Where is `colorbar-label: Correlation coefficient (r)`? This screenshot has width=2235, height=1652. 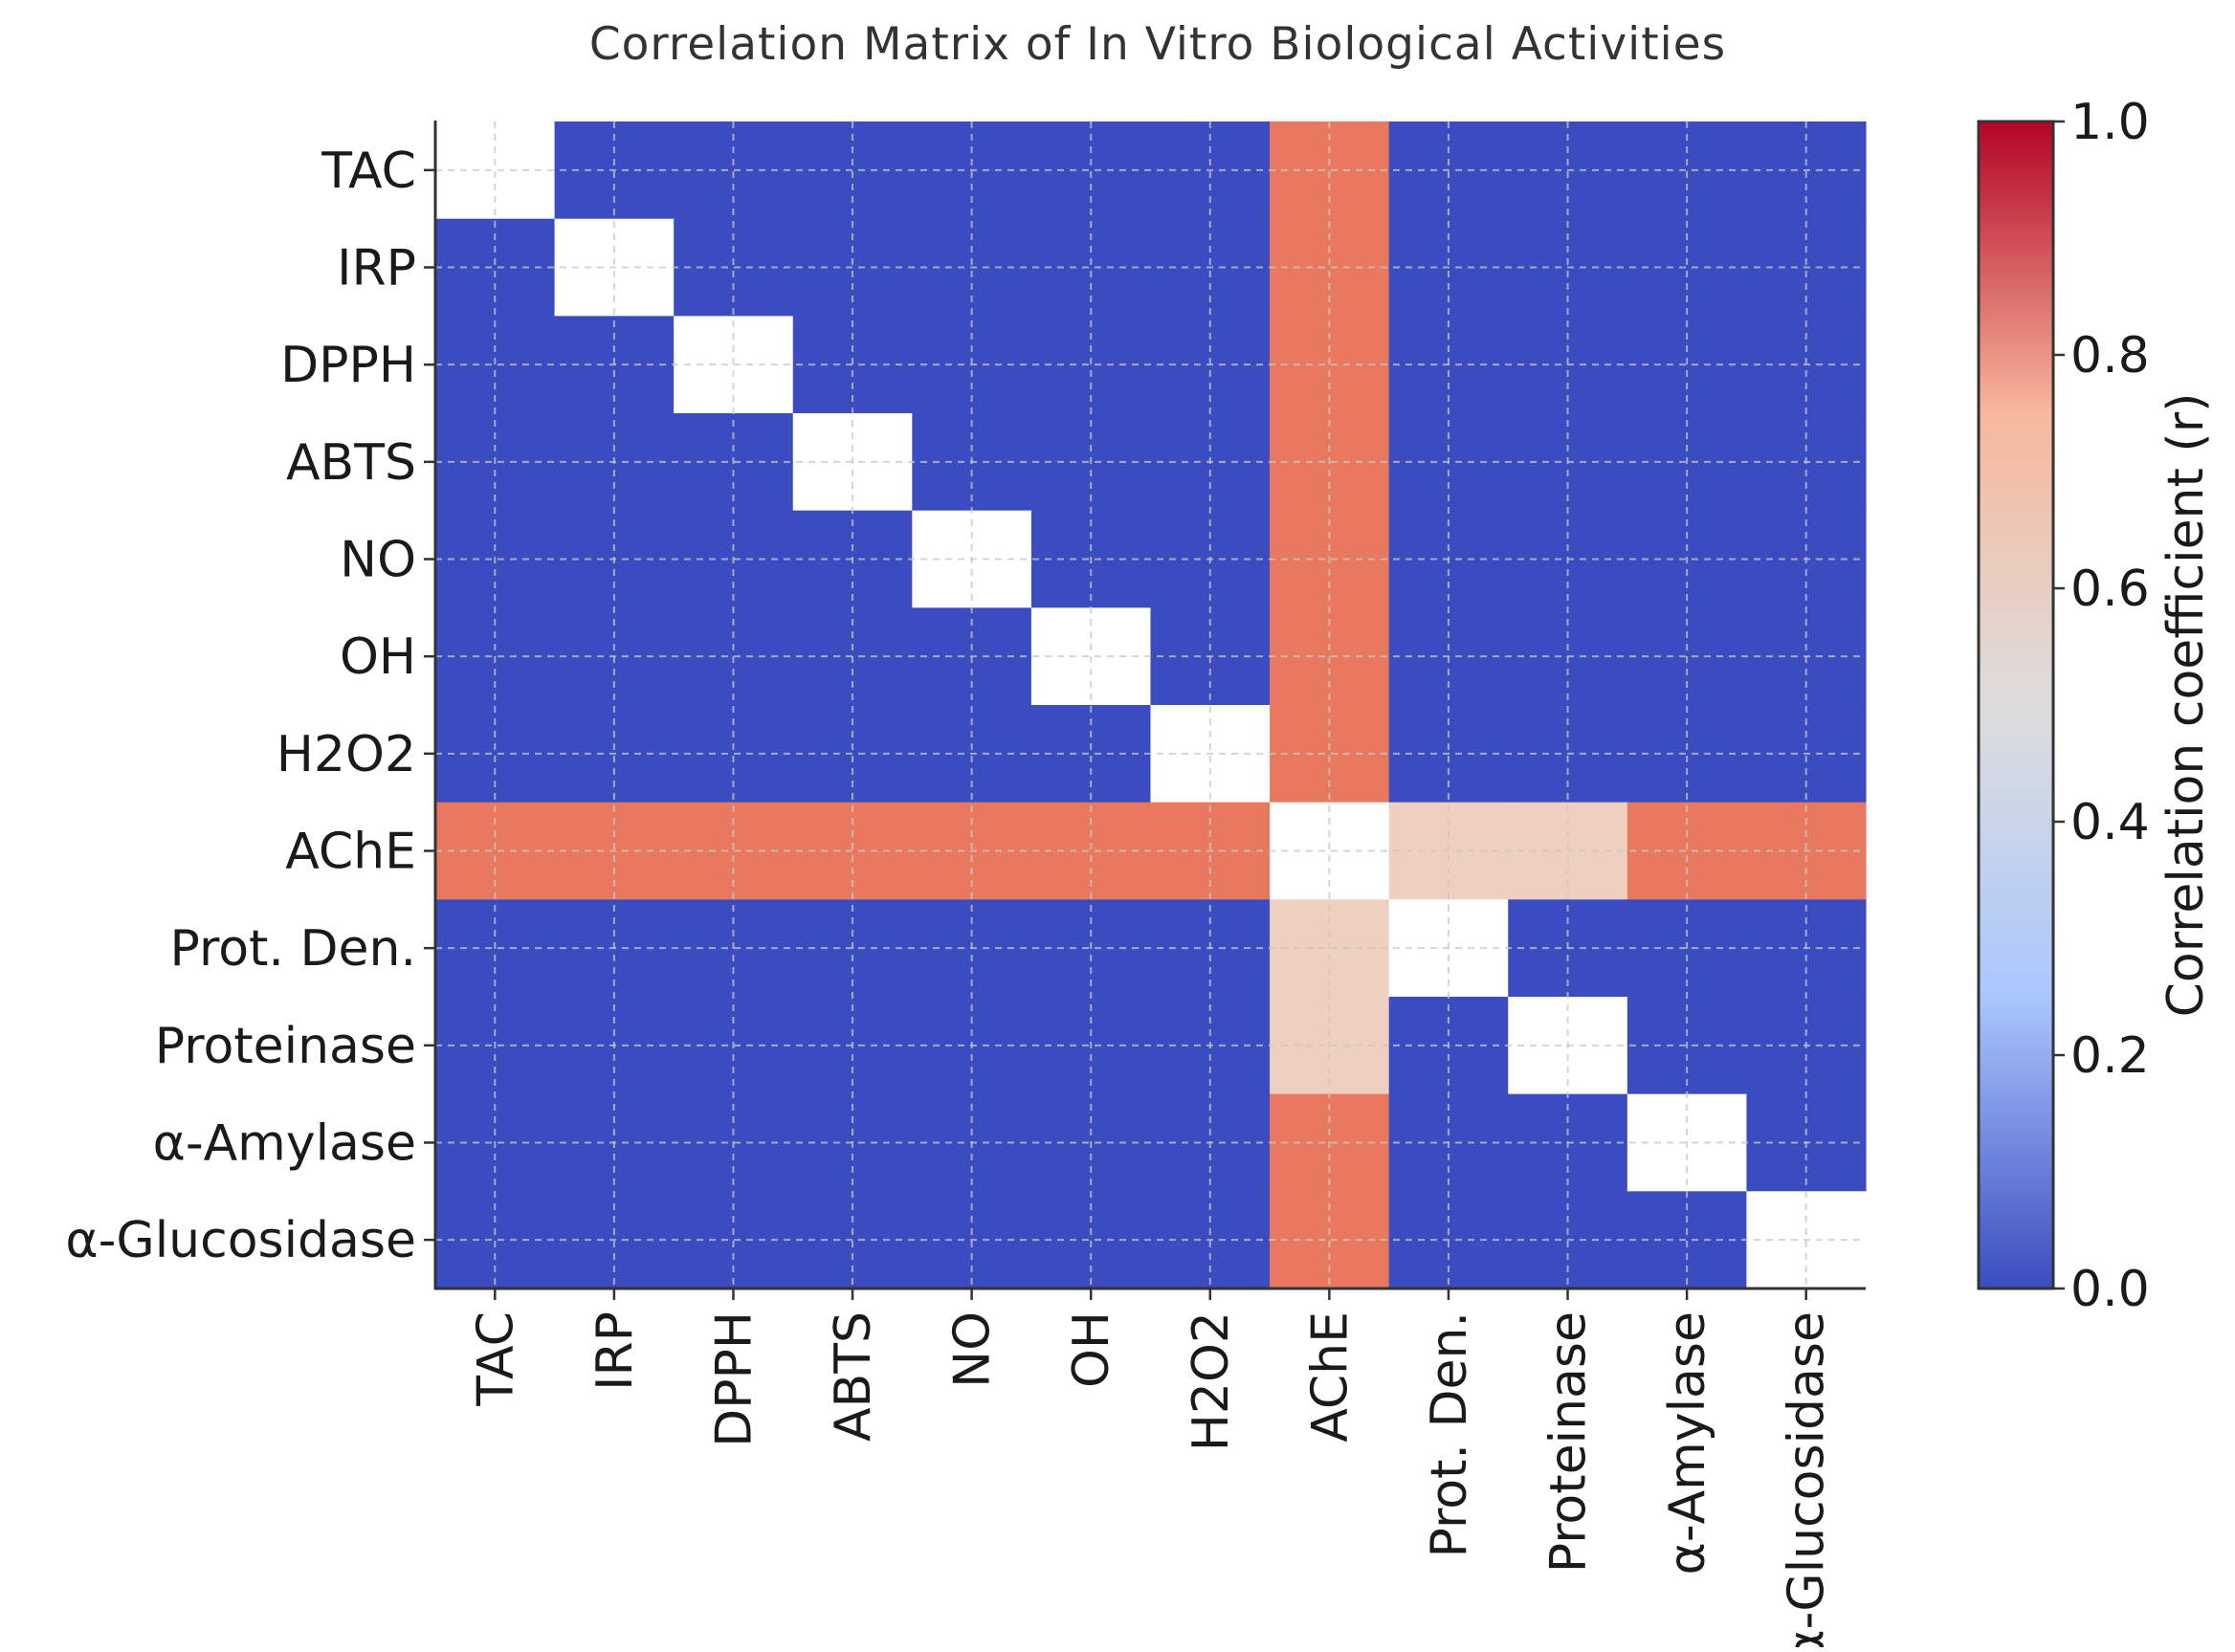
colorbar-label: Correlation coefficient (r) is located at coordinates (2186, 705).